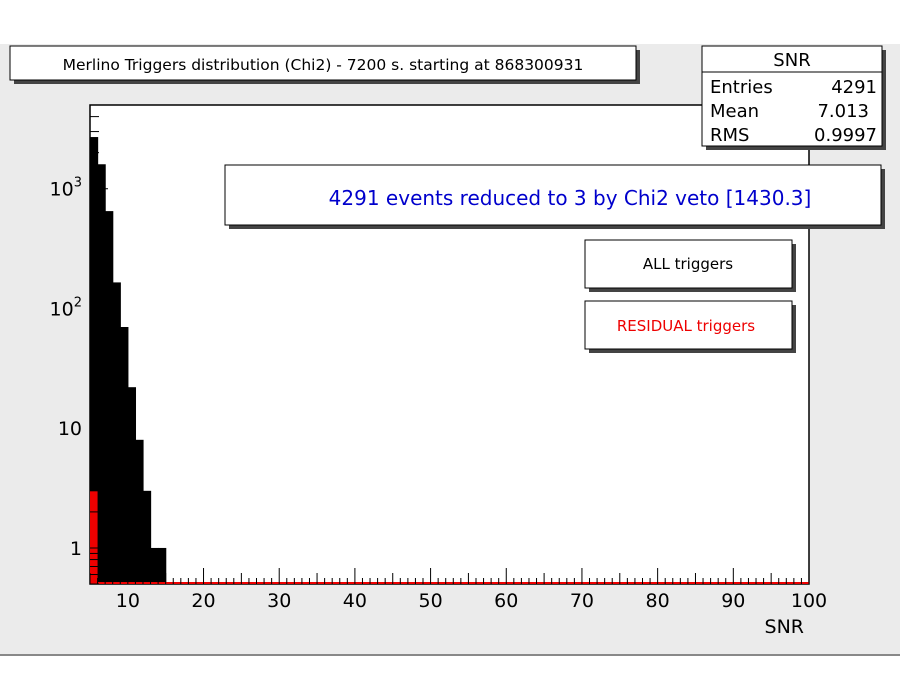 Image resolution: width=900 pixels, height=700 pixels. What do you see at coordinates (582, 601) in the screenshot?
I see `x-tick-label: 70` at bounding box center [582, 601].